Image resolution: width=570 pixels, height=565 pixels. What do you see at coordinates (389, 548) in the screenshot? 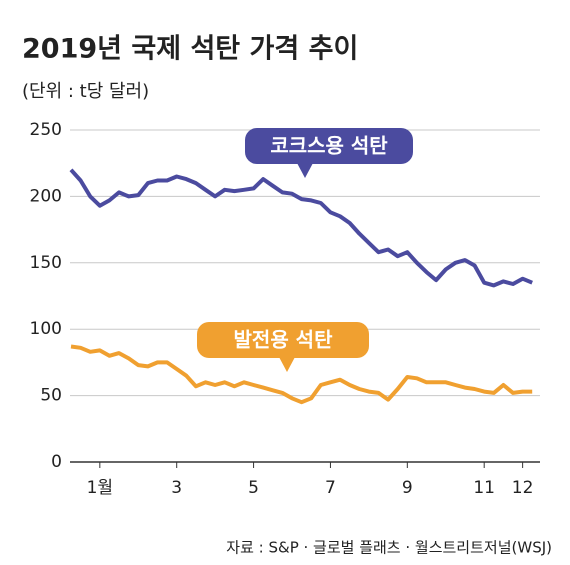
I see `source: 자료 : S&P · 글로벌 플래츠 · 월스트리트저널(WSJ)` at bounding box center [389, 548].